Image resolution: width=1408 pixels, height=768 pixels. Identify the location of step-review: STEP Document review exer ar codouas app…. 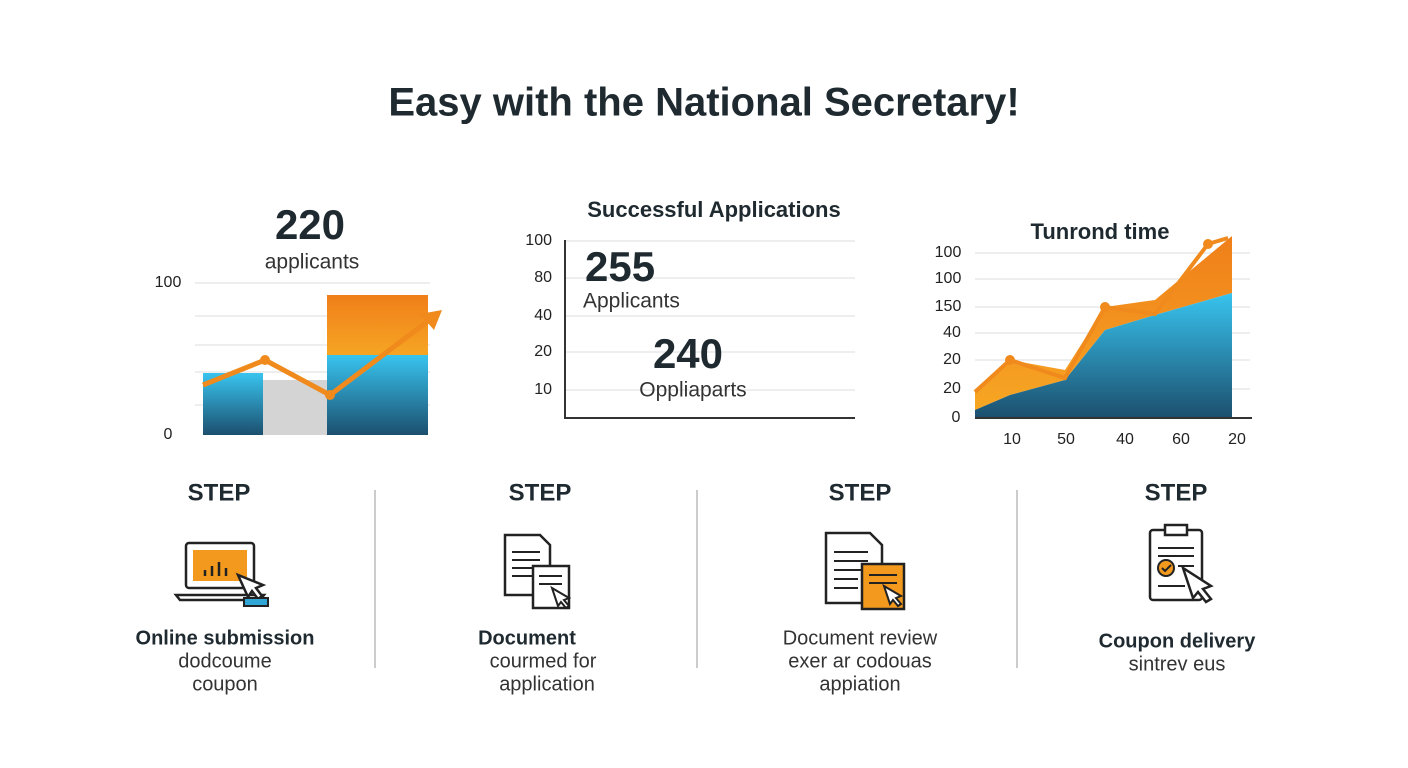
(860, 587).